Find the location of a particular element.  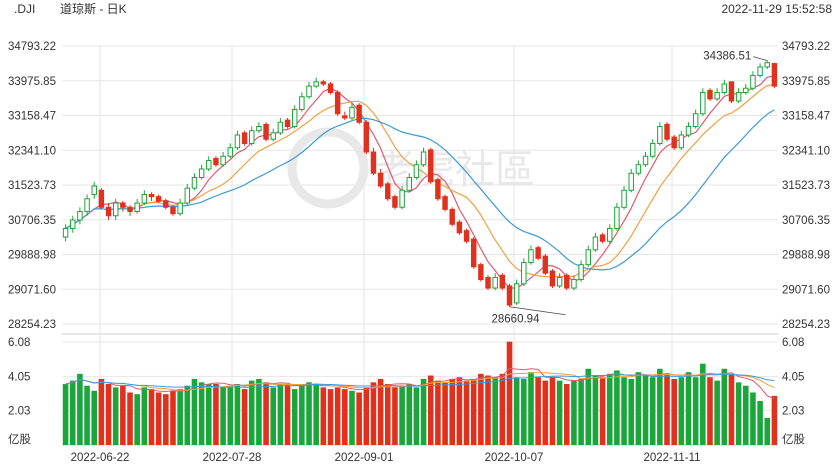

y-tick-label-left: 30706.35 is located at coordinates (32, 221).